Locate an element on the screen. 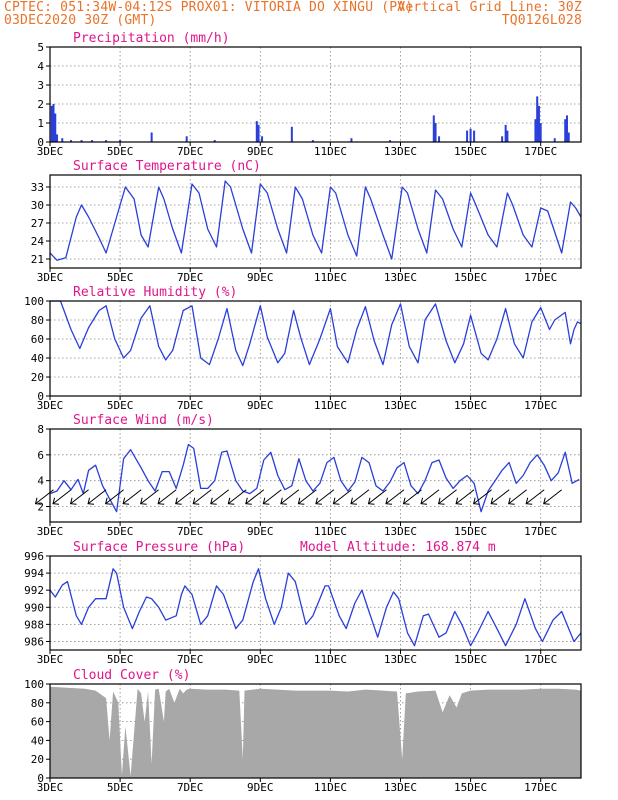 The height and width of the screenshot is (800, 618). y-tick-label: 20 is located at coordinates (37, 377).